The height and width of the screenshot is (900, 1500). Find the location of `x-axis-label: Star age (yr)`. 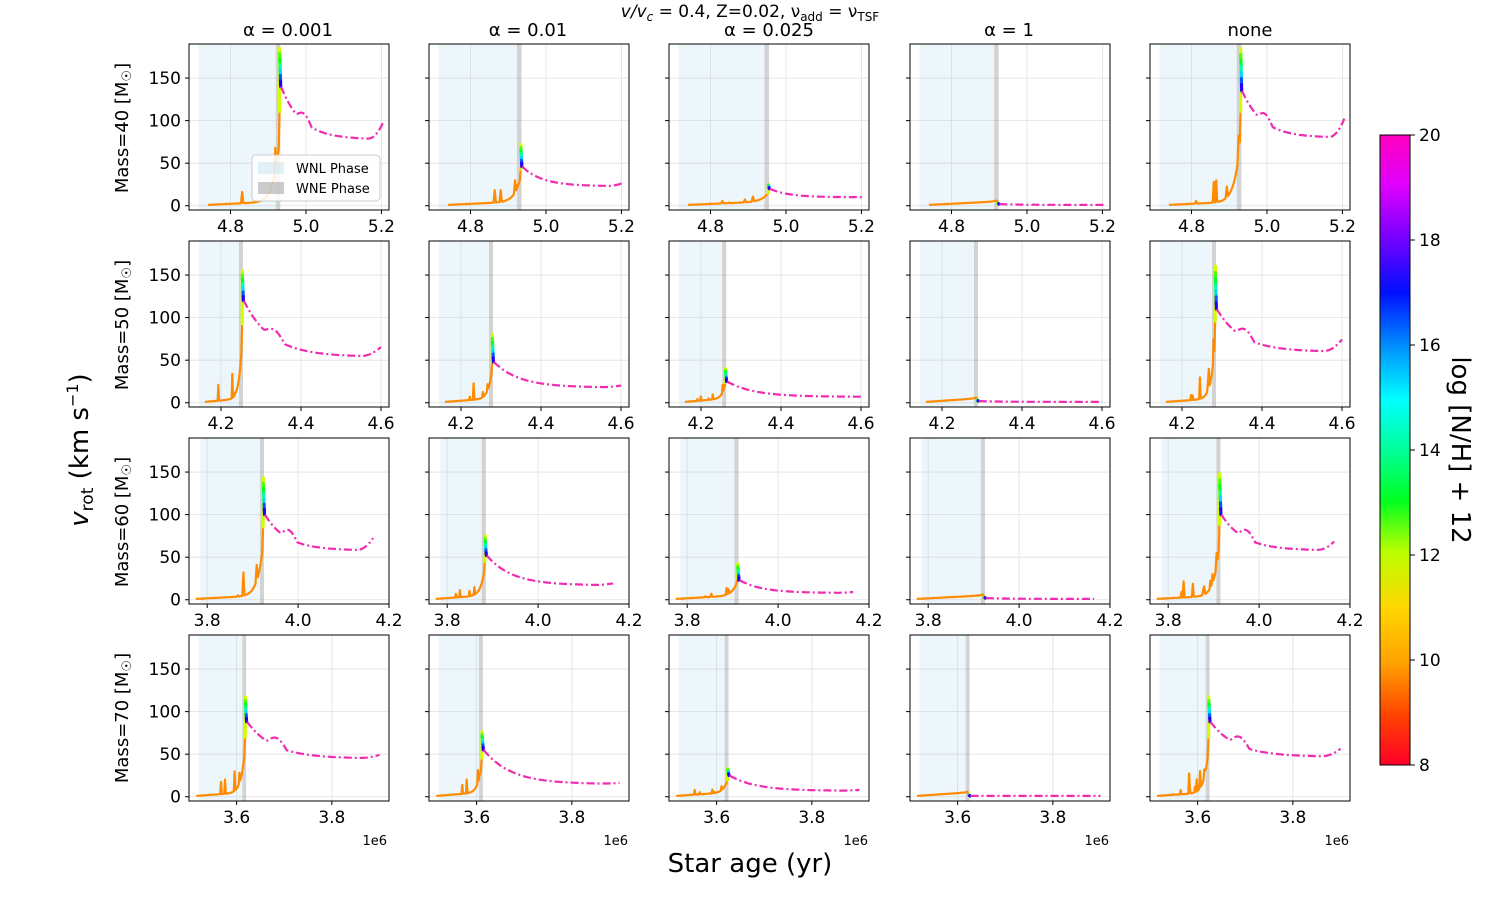

x-axis-label: Star age (yr) is located at coordinates (750, 864).